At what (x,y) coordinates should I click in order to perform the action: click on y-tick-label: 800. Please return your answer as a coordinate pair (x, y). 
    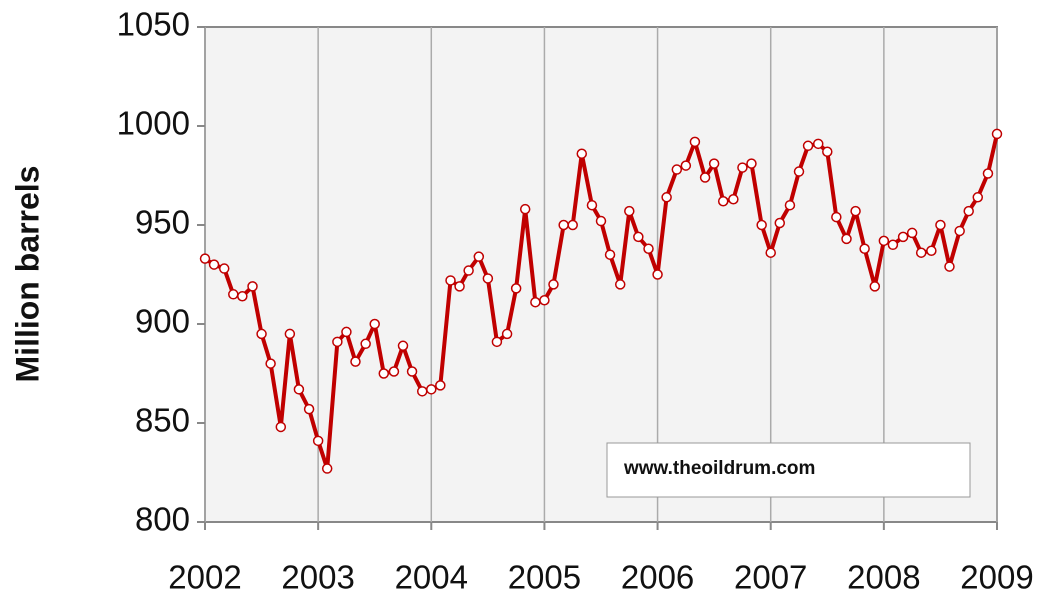
    Looking at the image, I should click on (162, 519).